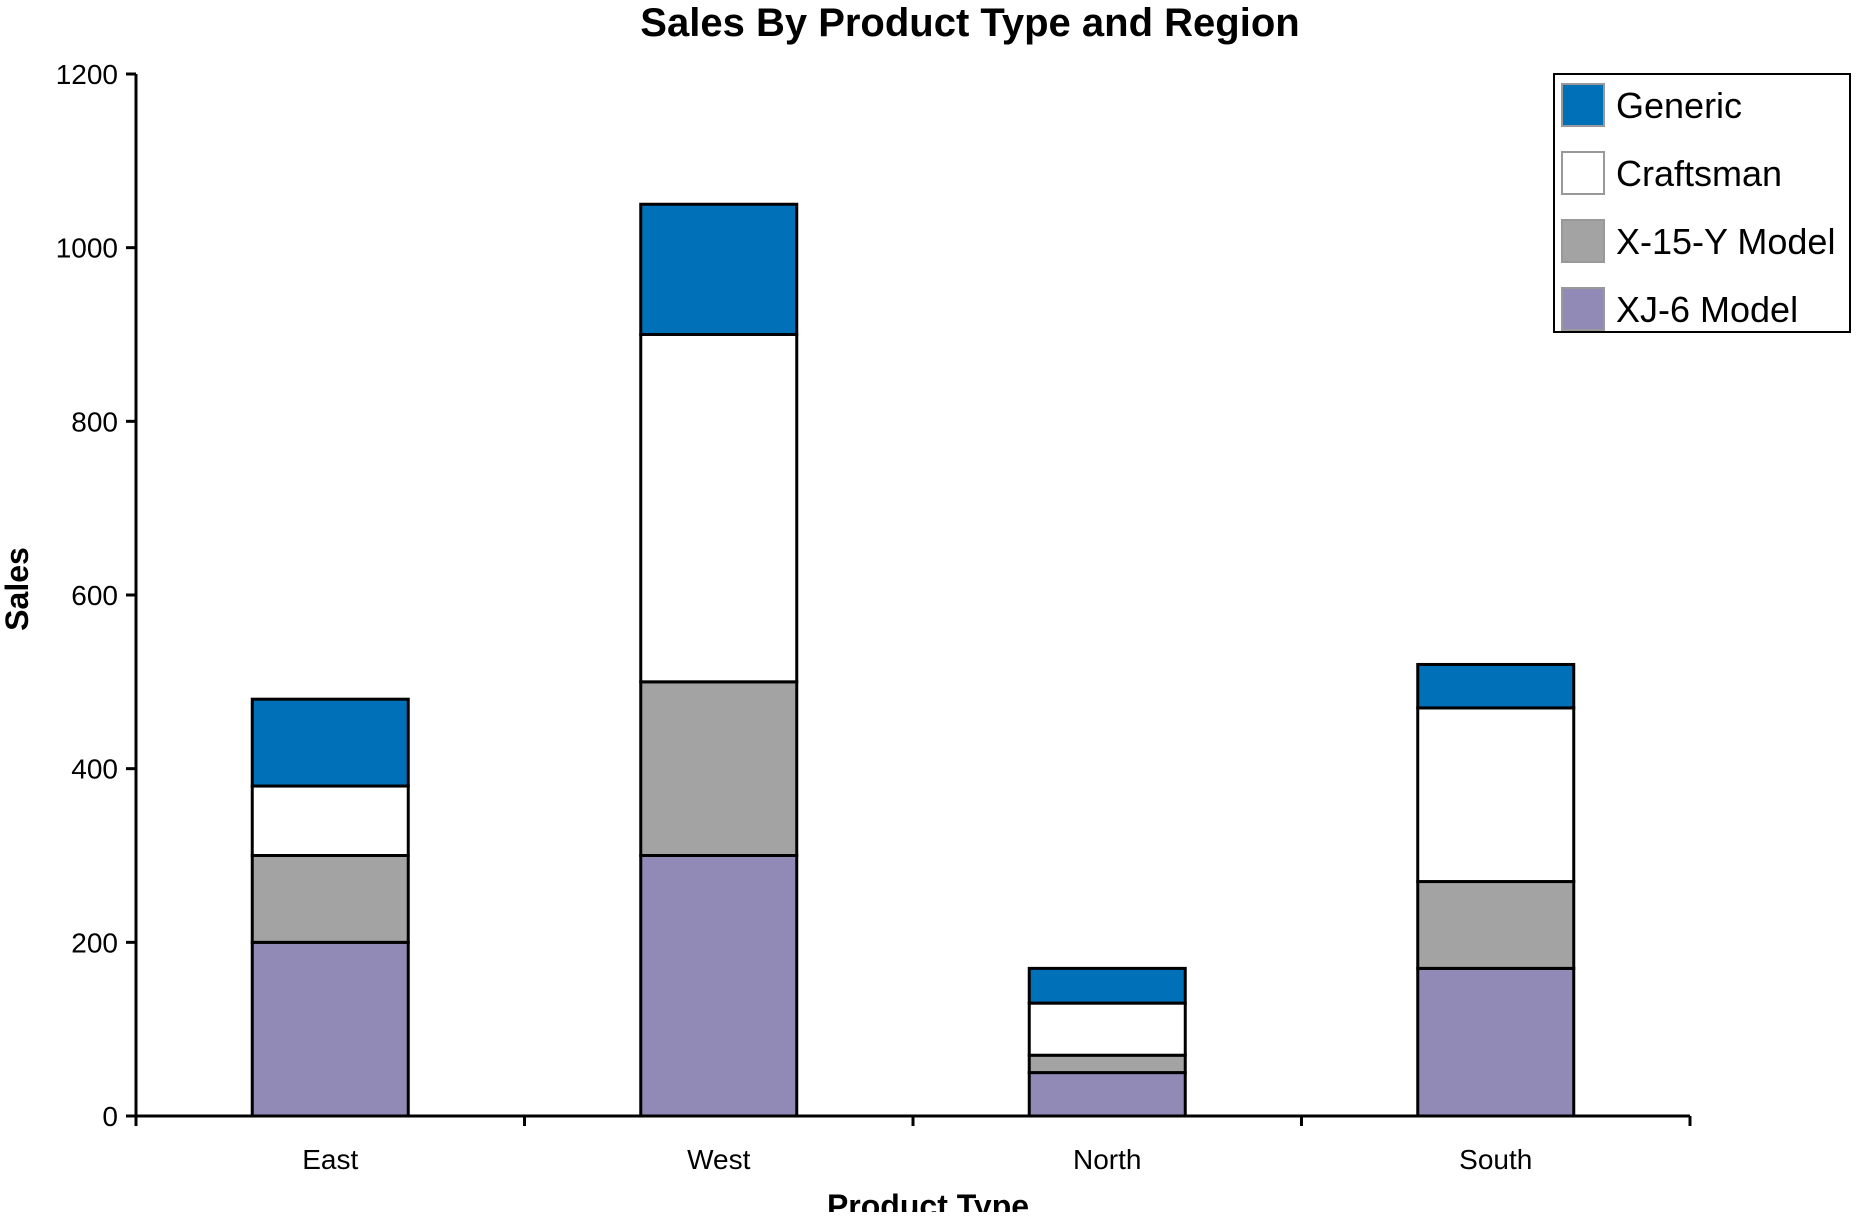  Describe the element at coordinates (1699, 173) in the screenshot. I see `legend-label-craftsman: Craftsman` at that location.